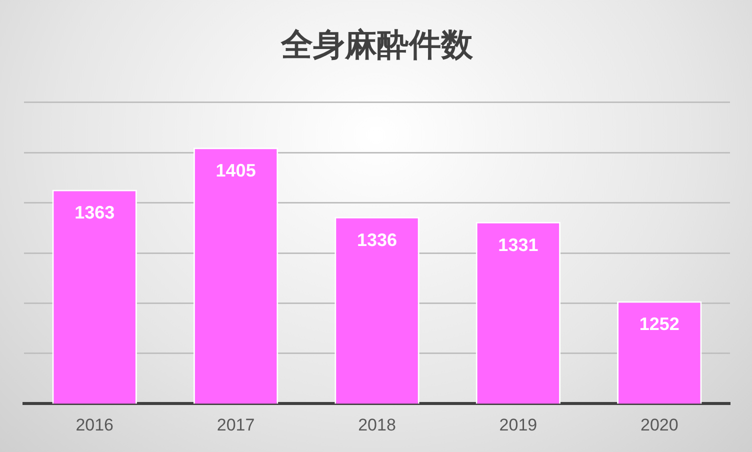 The height and width of the screenshot is (452, 752). What do you see at coordinates (659, 324) in the screenshot?
I see `data-label: 1252` at bounding box center [659, 324].